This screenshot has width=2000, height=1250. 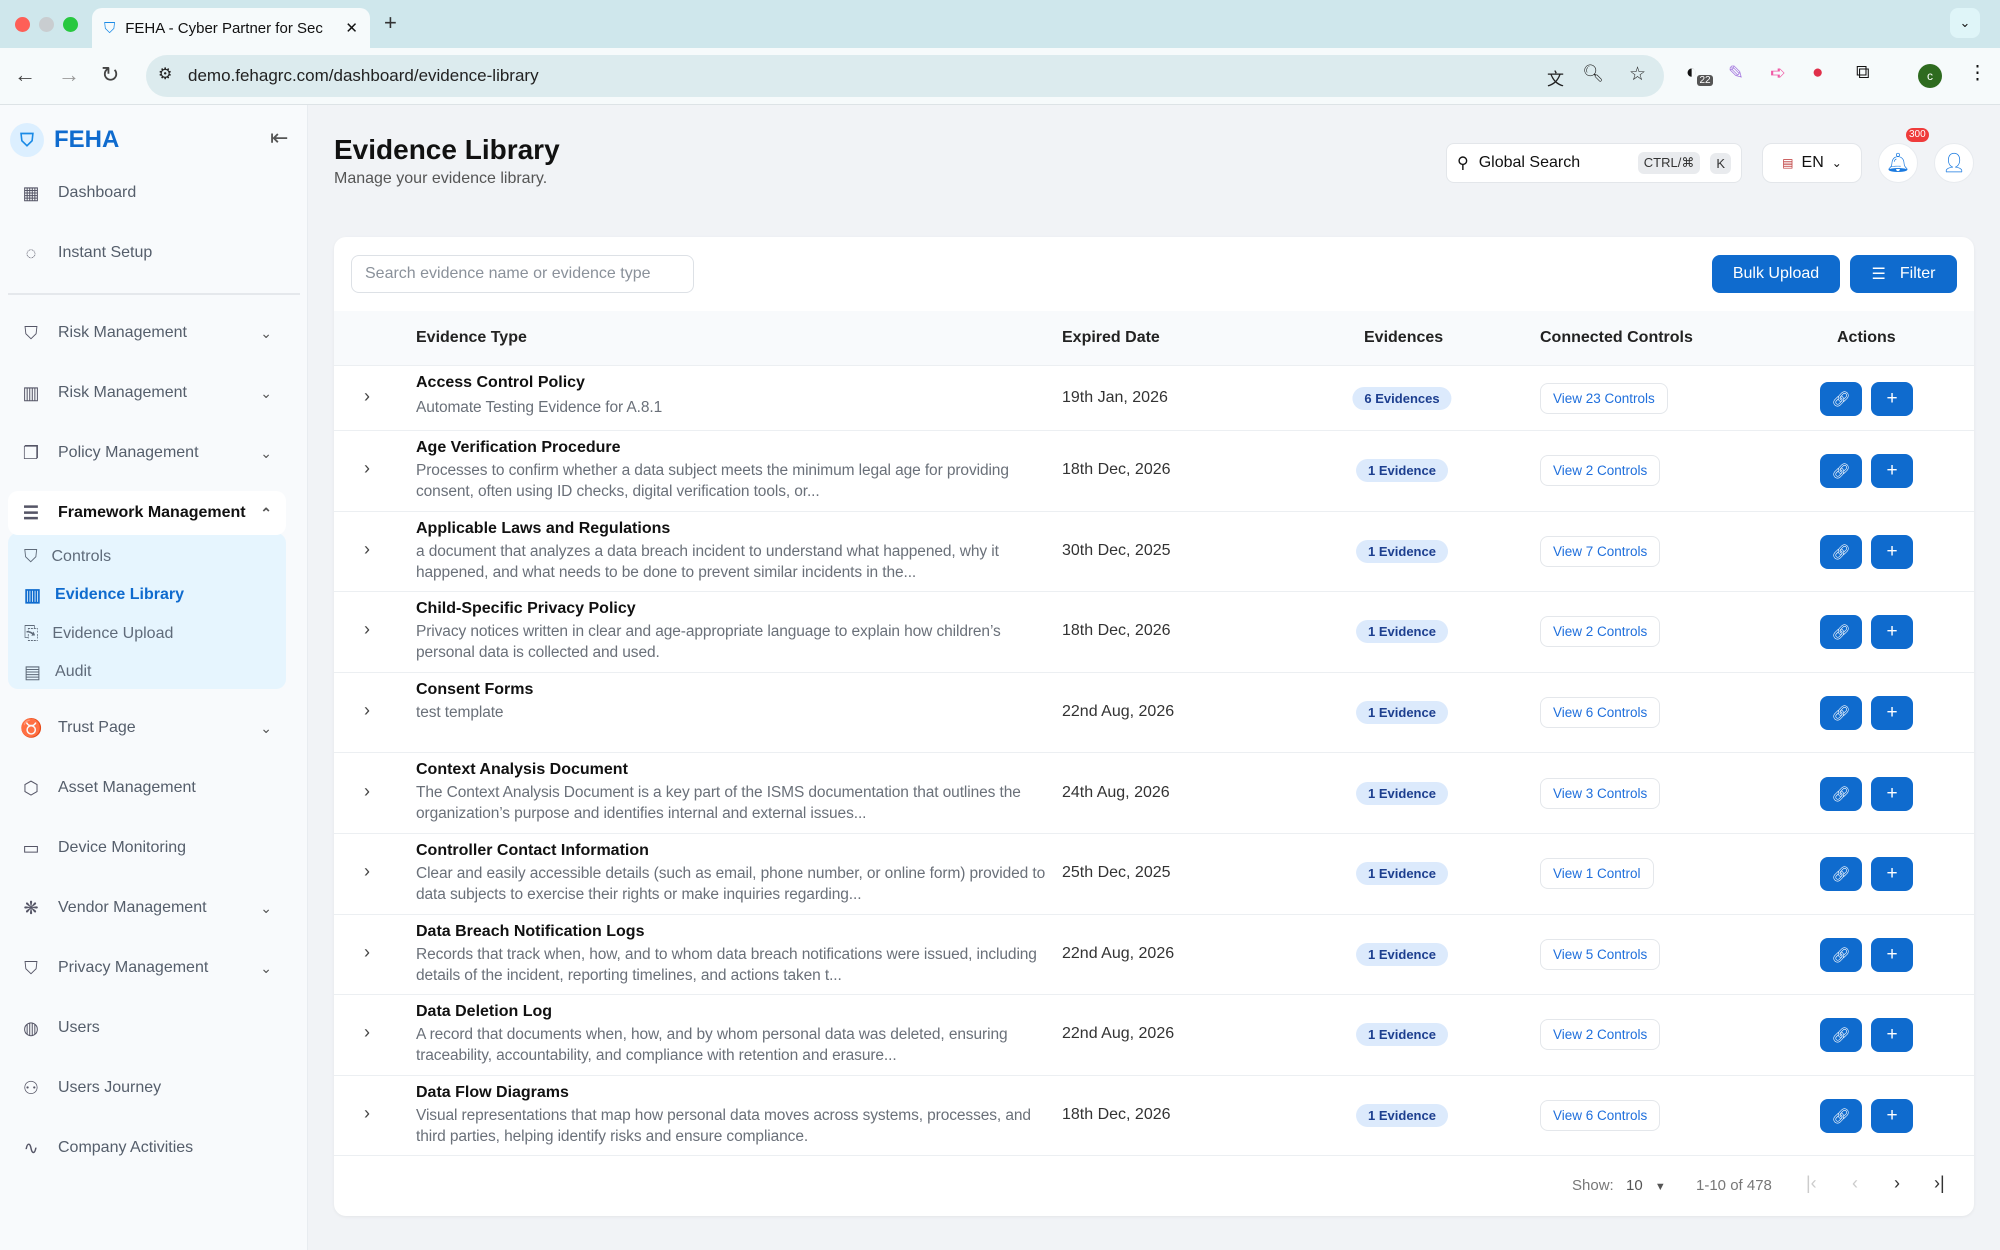 What do you see at coordinates (279, 137) in the screenshot?
I see `collapse-sidebar-icon: ⇤` at bounding box center [279, 137].